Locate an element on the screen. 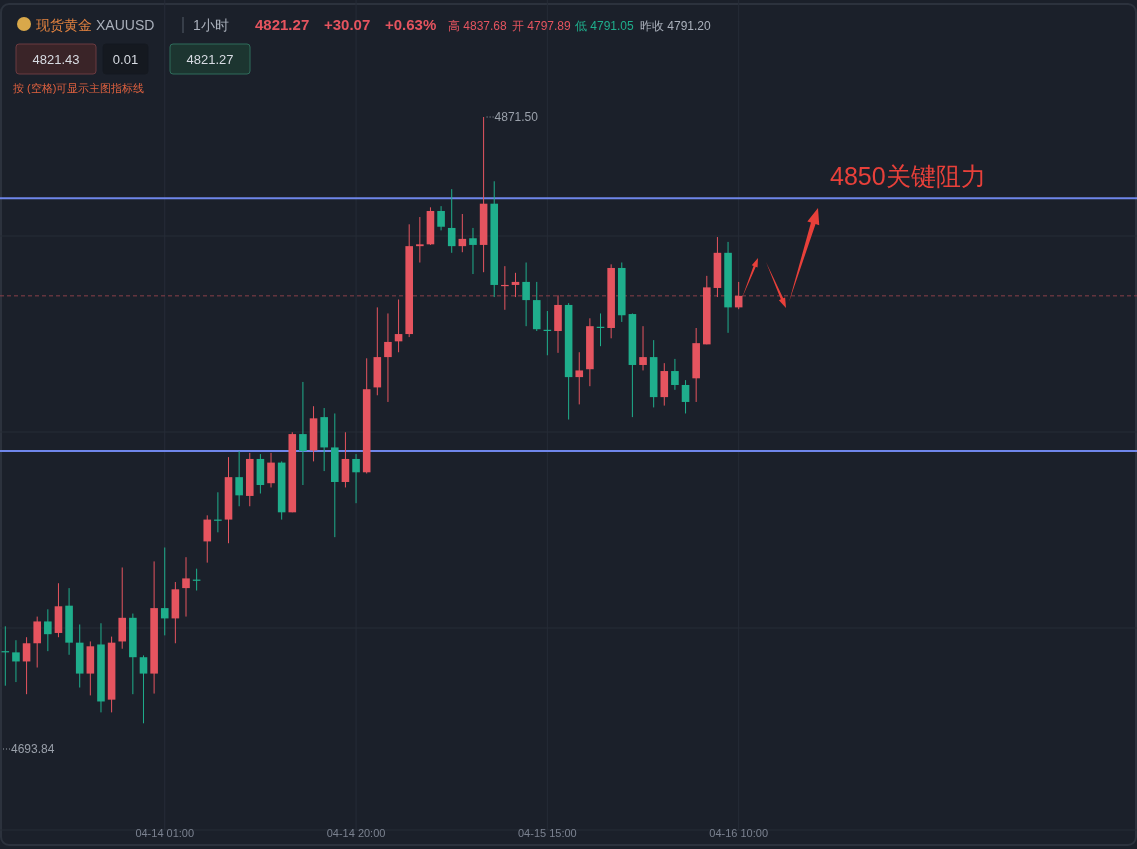 The width and height of the screenshot is (1137, 849). x-tick-label: 04-14 01:00 is located at coordinates (165, 833).